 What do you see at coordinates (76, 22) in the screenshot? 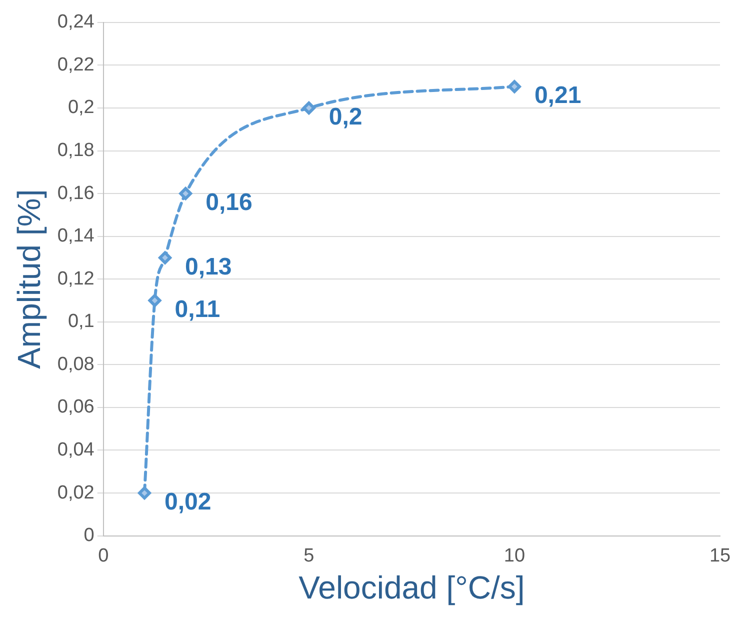
I see `y-tick-label: 0,24` at bounding box center [76, 22].